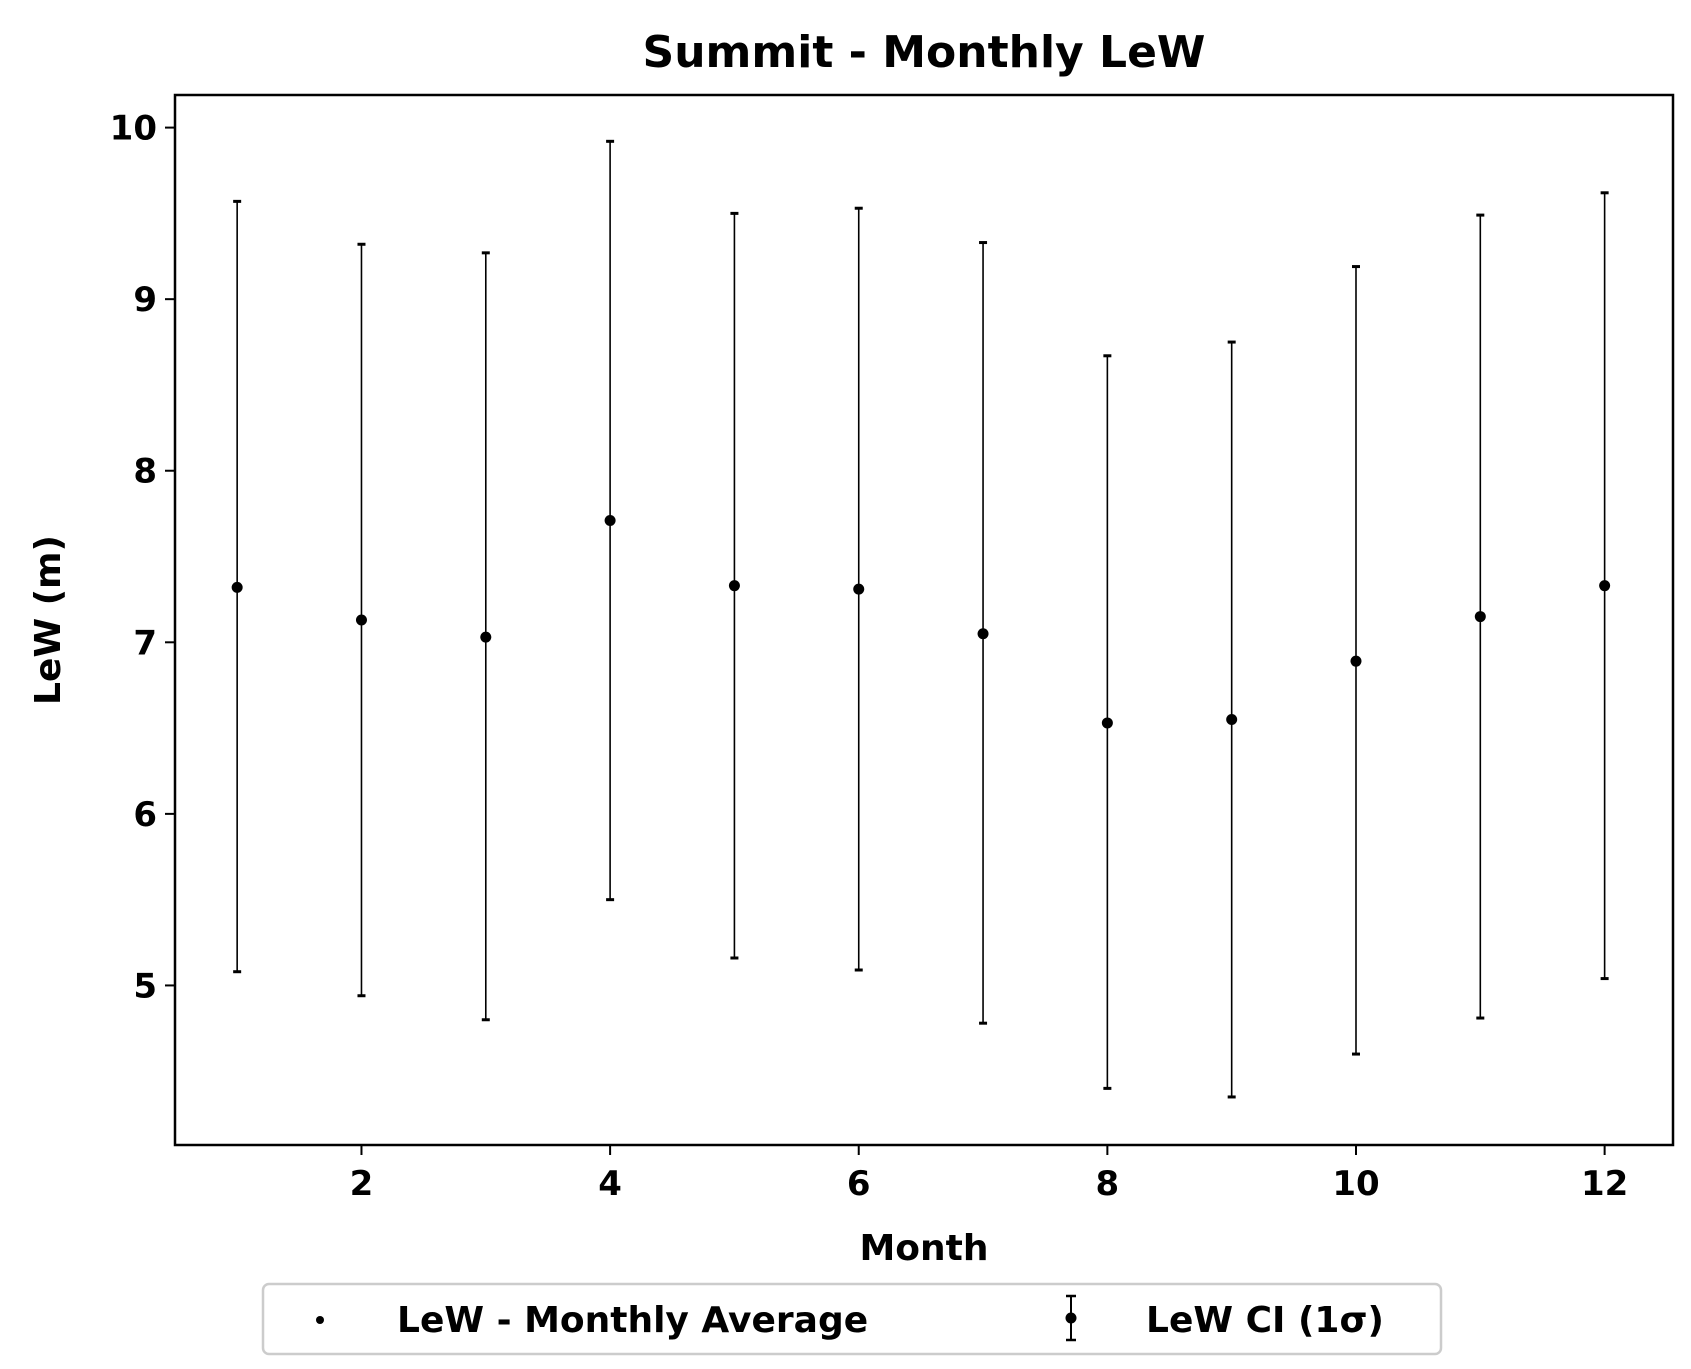  What do you see at coordinates (145, 643) in the screenshot?
I see `y-tick-label: 7` at bounding box center [145, 643].